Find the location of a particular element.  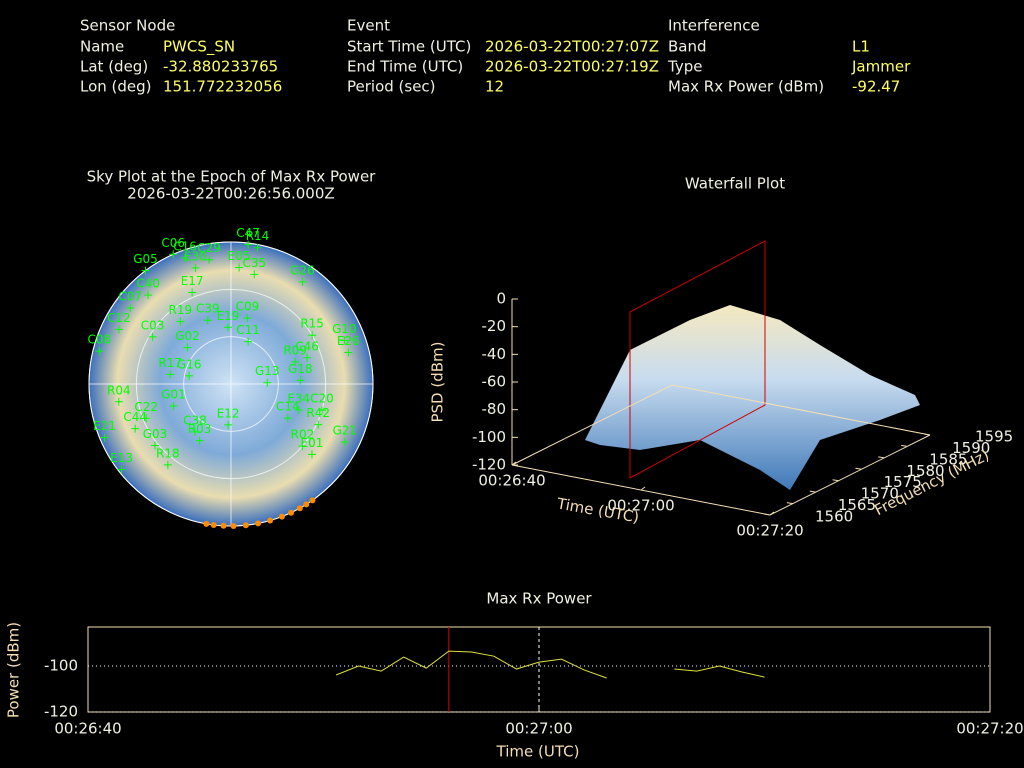

satellite-label: E19 is located at coordinates (228, 316).